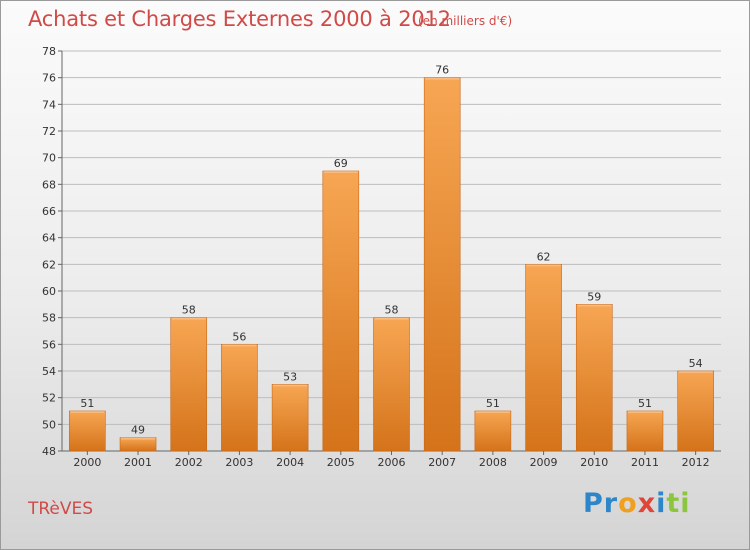 The width and height of the screenshot is (750, 550). Describe the element at coordinates (49, 291) in the screenshot. I see `y-tick-label: 60` at that location.